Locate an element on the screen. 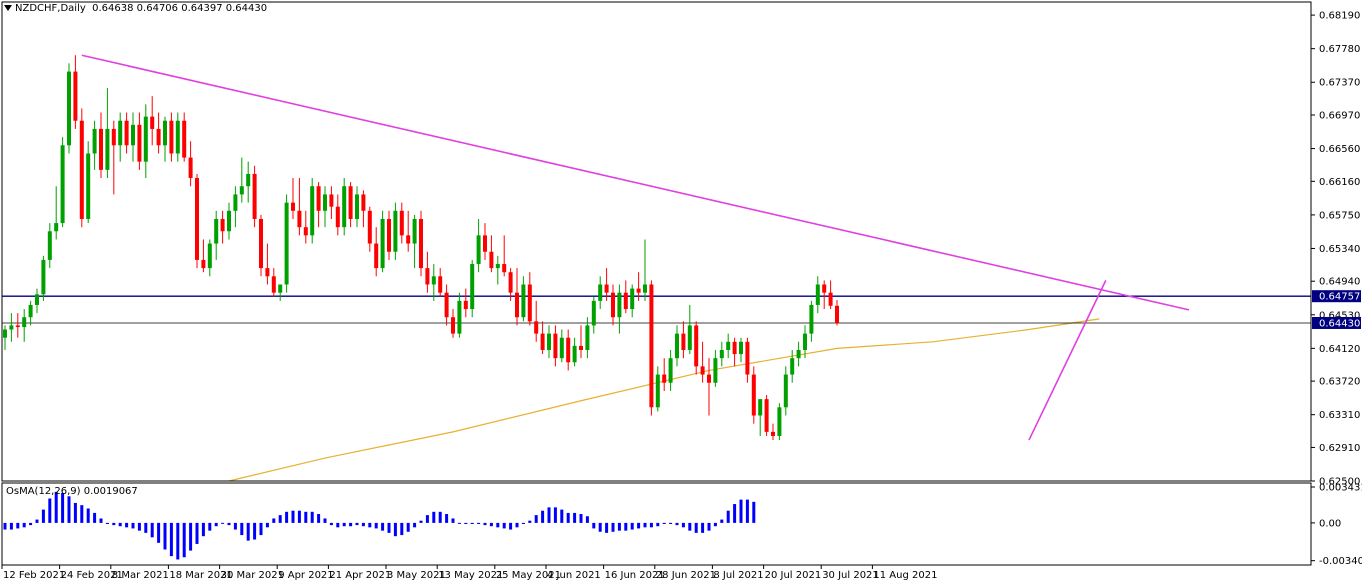 This screenshot has width=1362, height=587. osma-tick-label: -0.0034094 is located at coordinates (1340, 561).